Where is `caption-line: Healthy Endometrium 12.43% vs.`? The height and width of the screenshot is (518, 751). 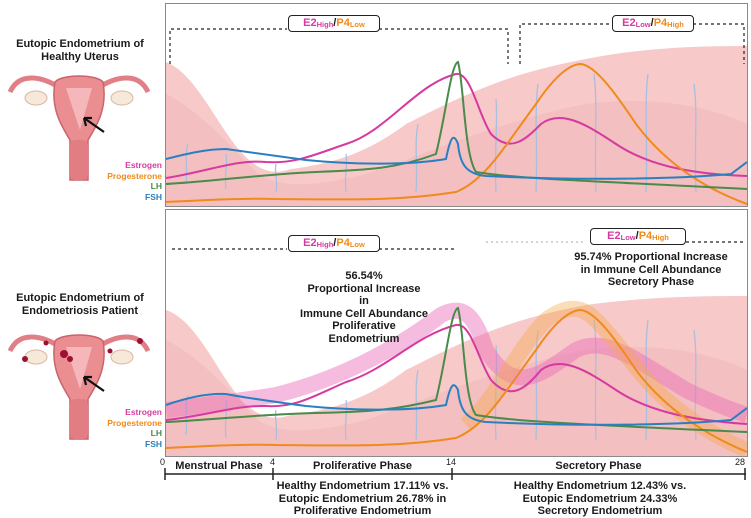 caption-line: Healthy Endometrium 12.43% vs. is located at coordinates (600, 486).